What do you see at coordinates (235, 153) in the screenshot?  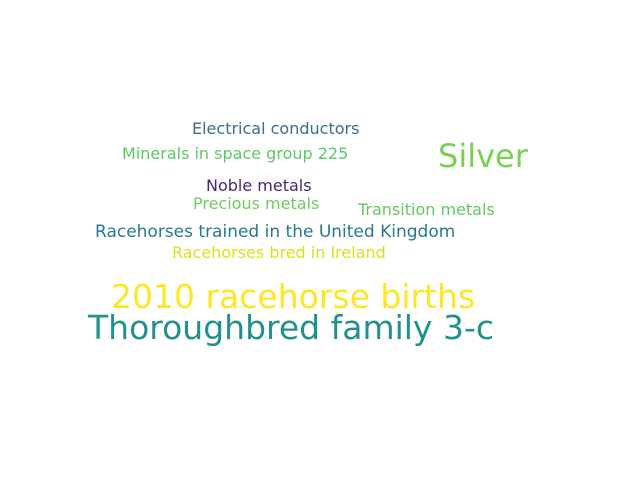 I see `word-minerals-space-group-225: Minerals in space group 225` at bounding box center [235, 153].